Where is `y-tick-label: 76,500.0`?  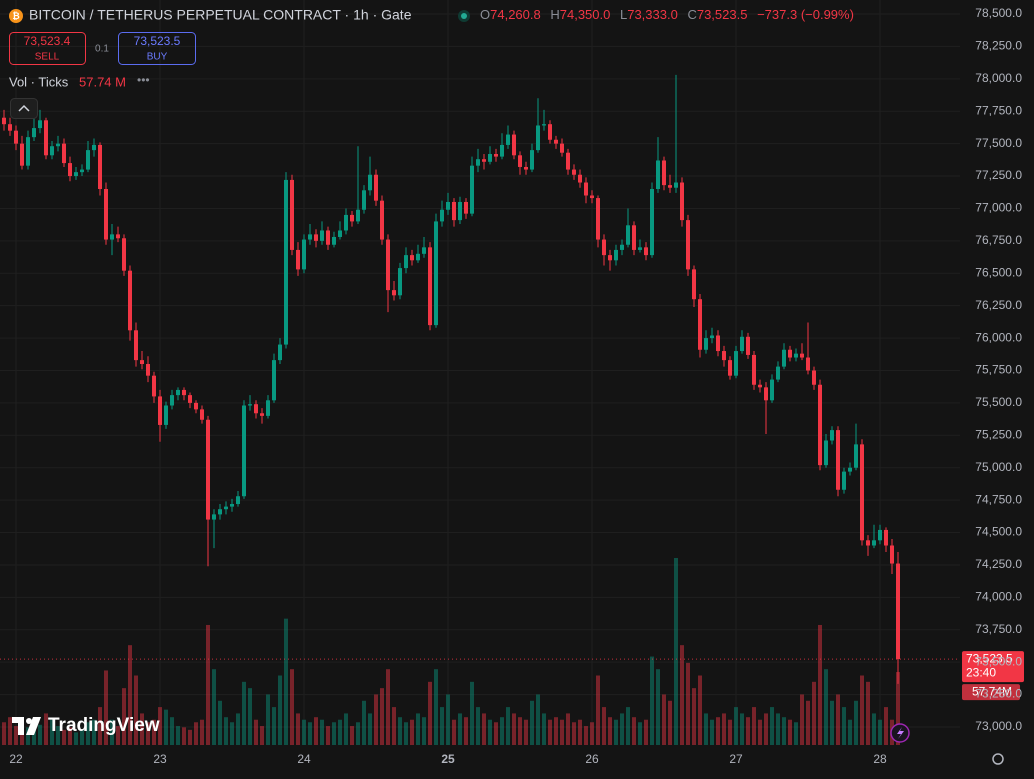 y-tick-label: 76,500.0 is located at coordinates (998, 272).